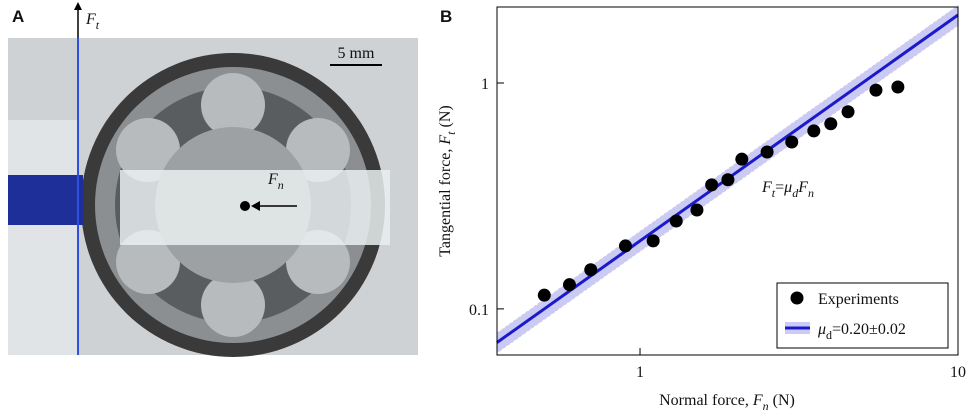  Describe the element at coordinates (485, 84) in the screenshot. I see `y-tick-label: 1` at that location.